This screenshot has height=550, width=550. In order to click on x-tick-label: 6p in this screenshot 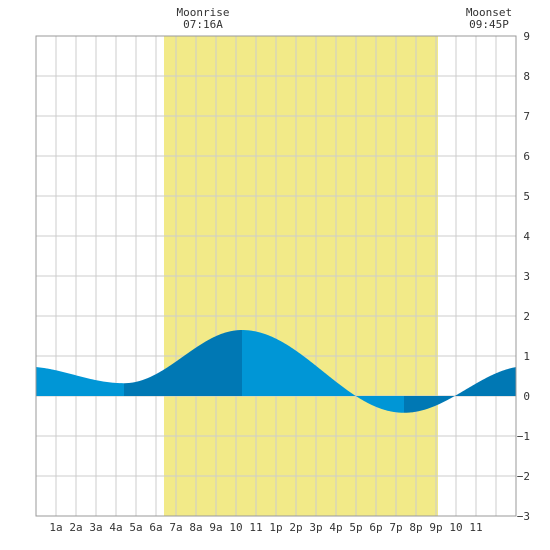, I will do `click(375, 527)`.